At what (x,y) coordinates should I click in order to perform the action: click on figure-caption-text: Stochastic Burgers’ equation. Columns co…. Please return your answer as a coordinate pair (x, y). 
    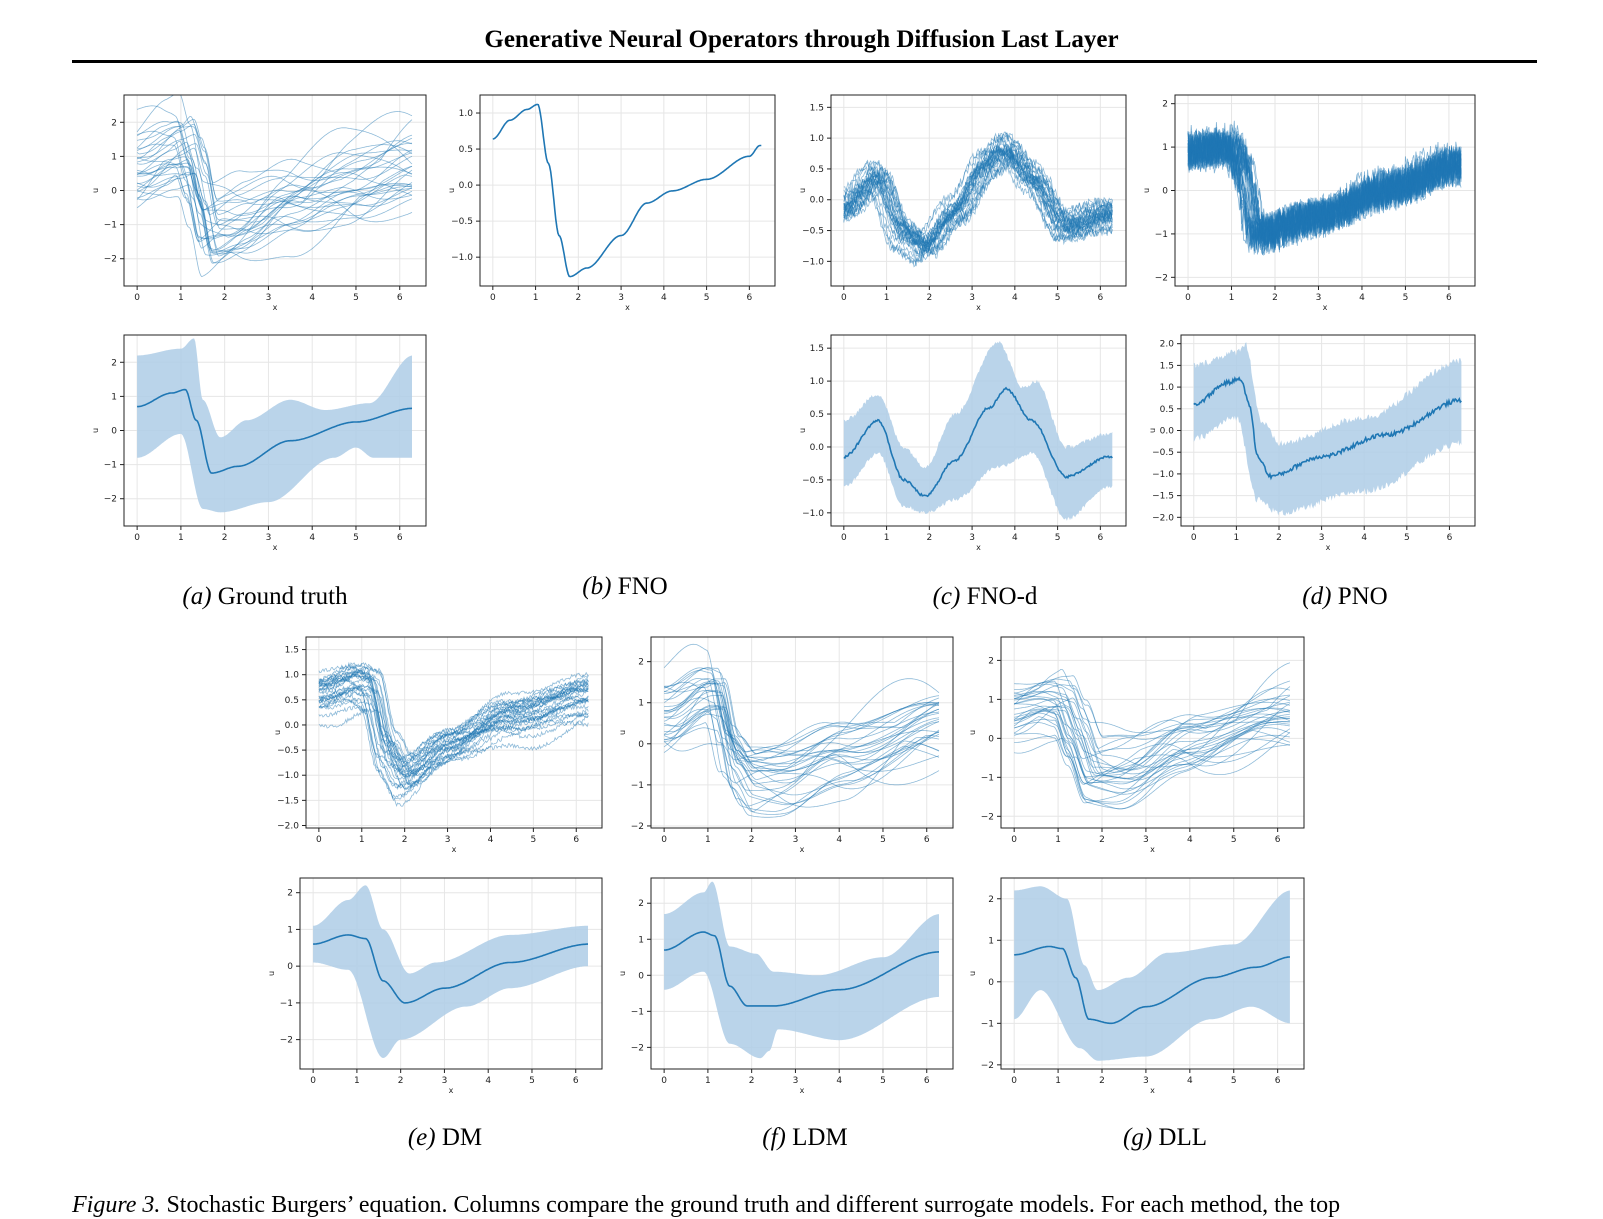
    Looking at the image, I should click on (753, 1205).